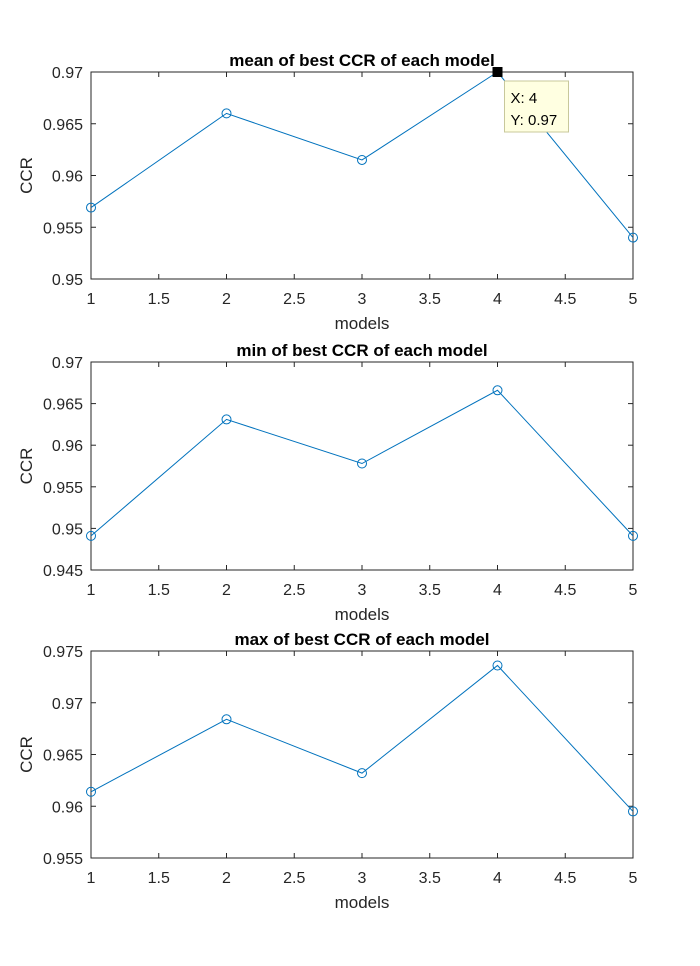 This screenshot has width=700, height=966. I want to click on datatip-y-text: Y: 0.97, so click(534, 120).